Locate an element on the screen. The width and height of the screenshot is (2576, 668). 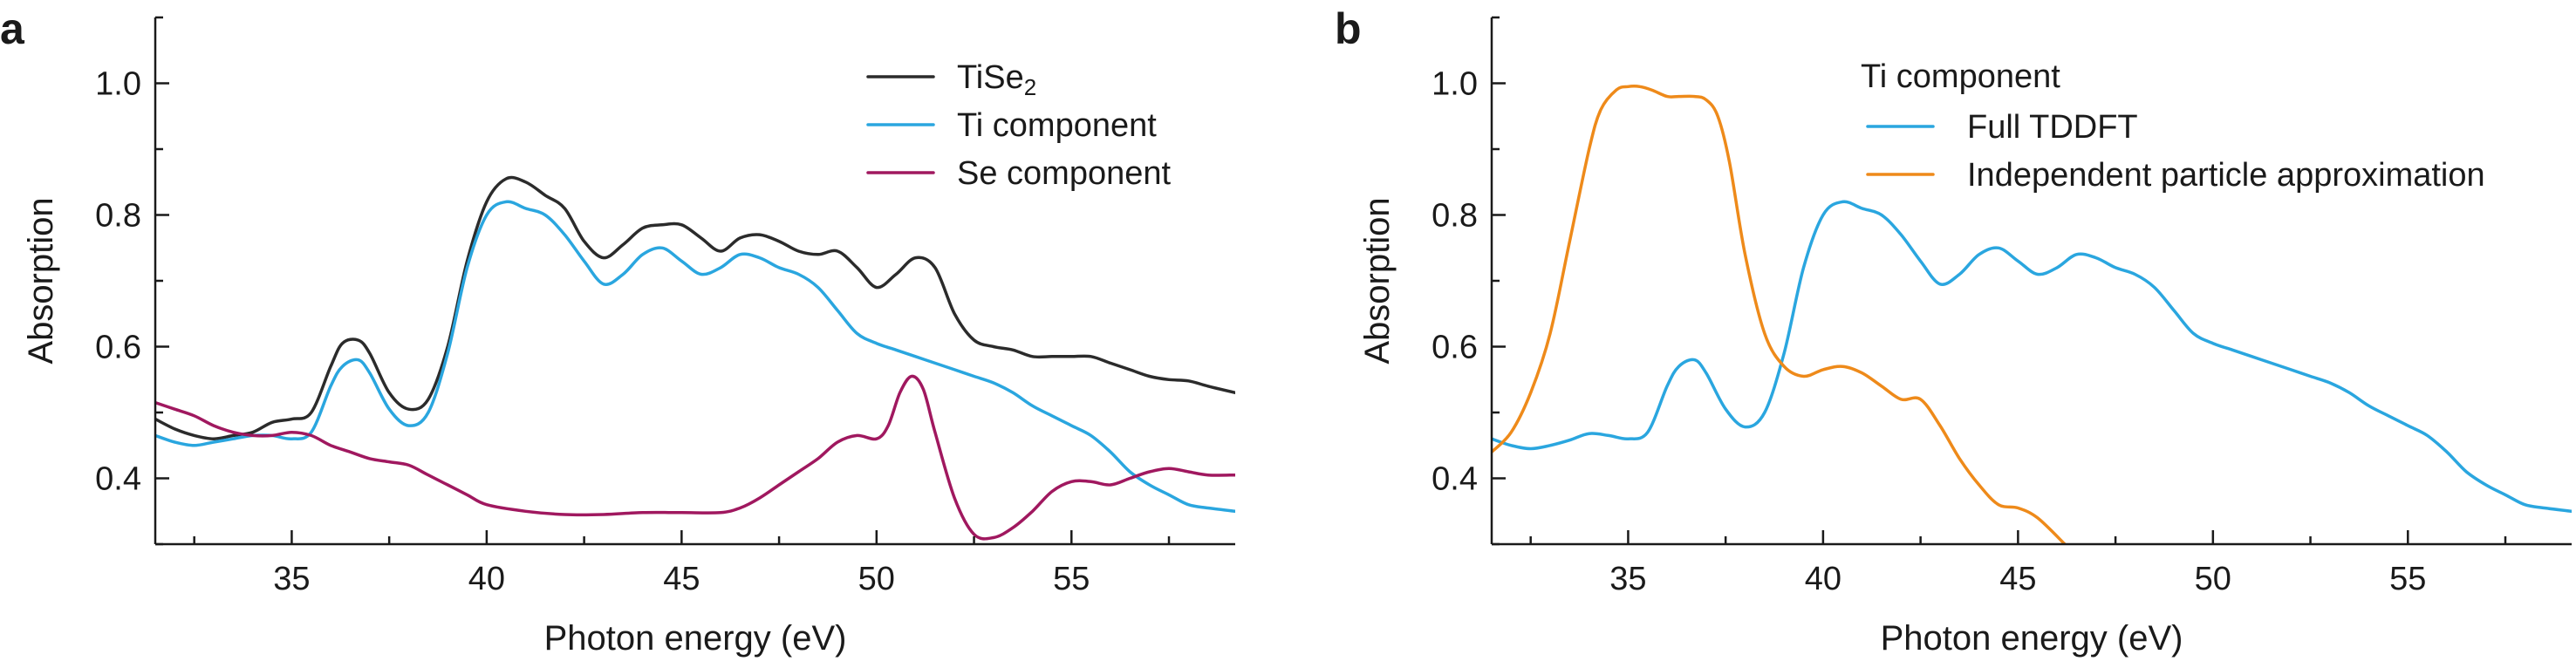
panel-b-x-tick-label: 35 is located at coordinates (1627, 579).